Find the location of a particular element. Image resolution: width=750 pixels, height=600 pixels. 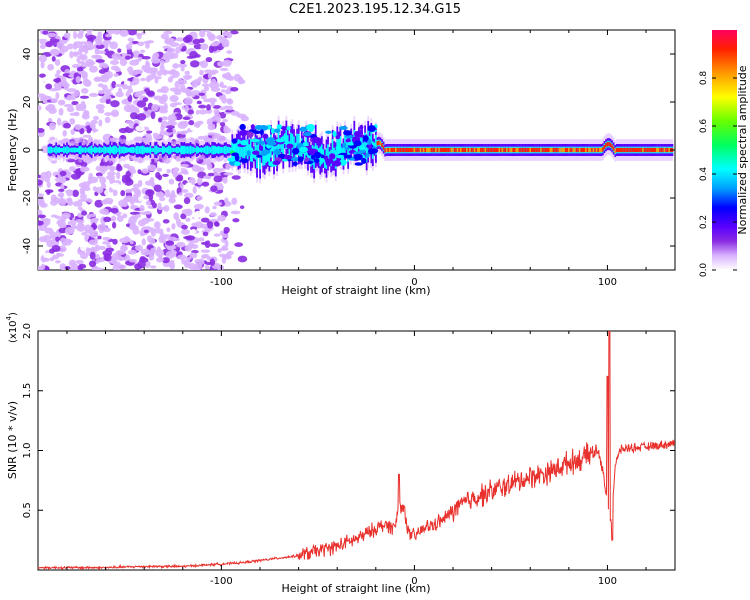

snr-ytick-label: 1.5 is located at coordinates (27, 391).